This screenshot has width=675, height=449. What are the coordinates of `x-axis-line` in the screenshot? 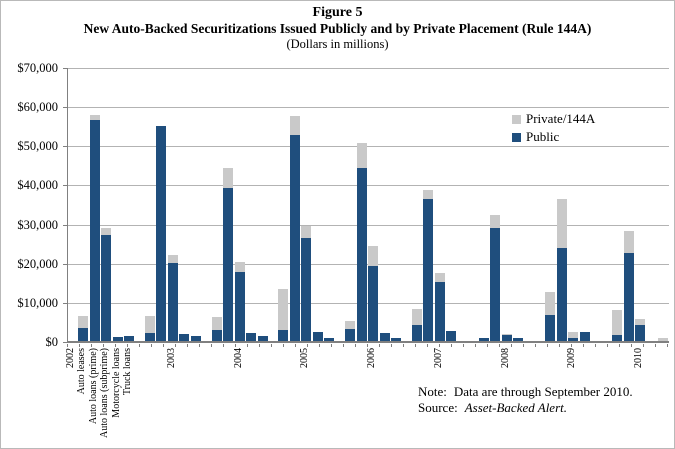 It's located at (368, 342).